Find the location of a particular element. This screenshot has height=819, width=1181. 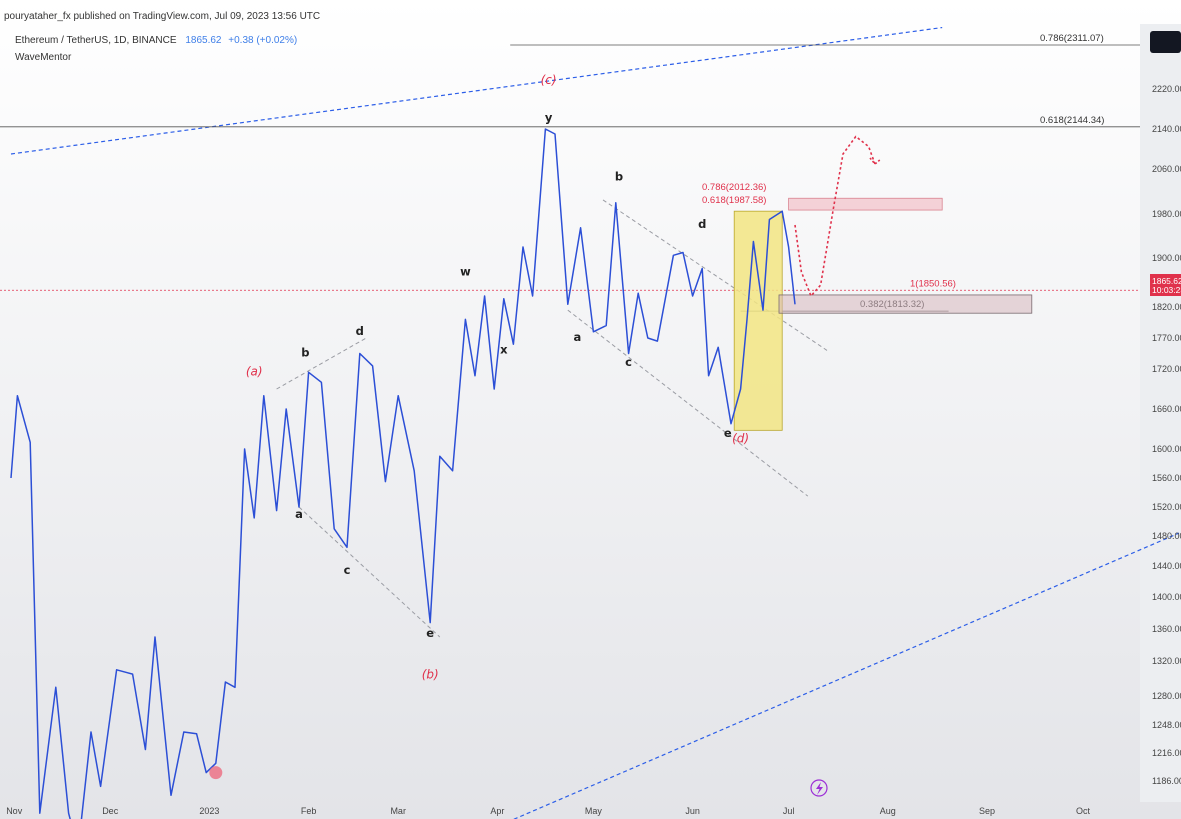

wave-label: (b) is located at coordinates (430, 675).